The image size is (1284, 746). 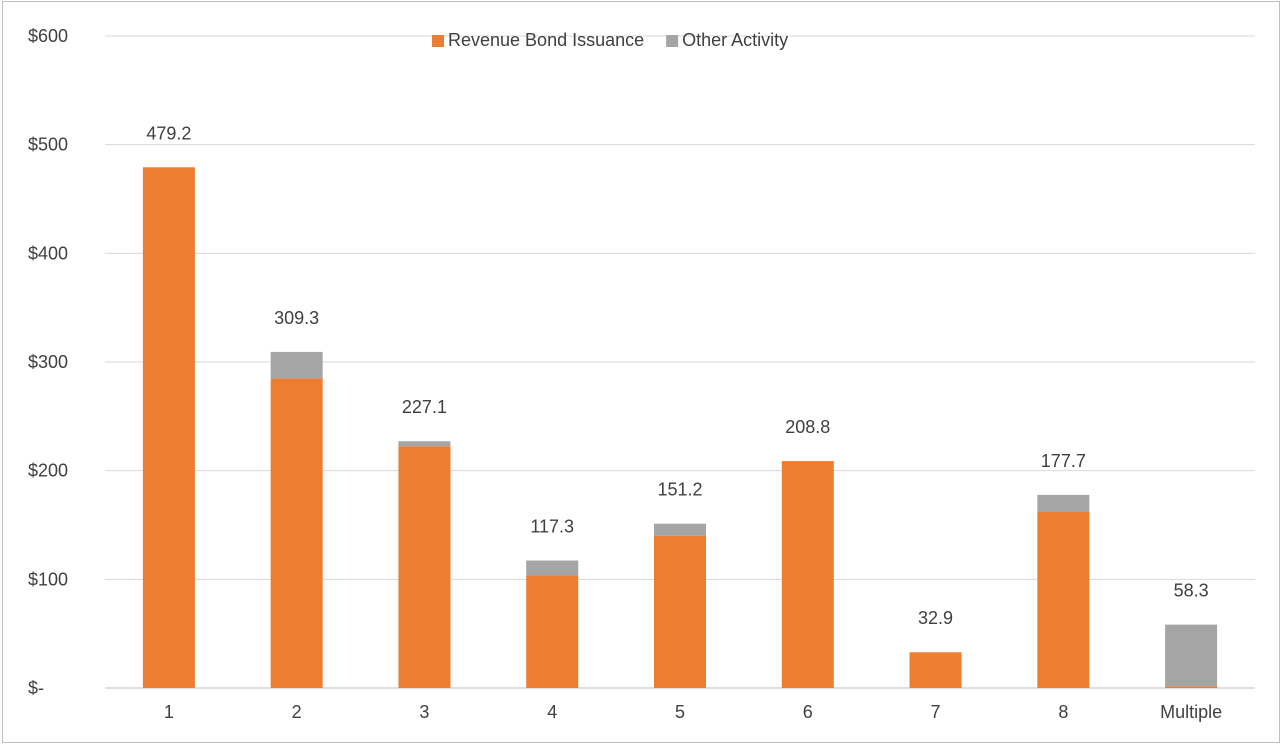 What do you see at coordinates (672, 41) in the screenshot?
I see `legend-swatch-other-activity` at bounding box center [672, 41].